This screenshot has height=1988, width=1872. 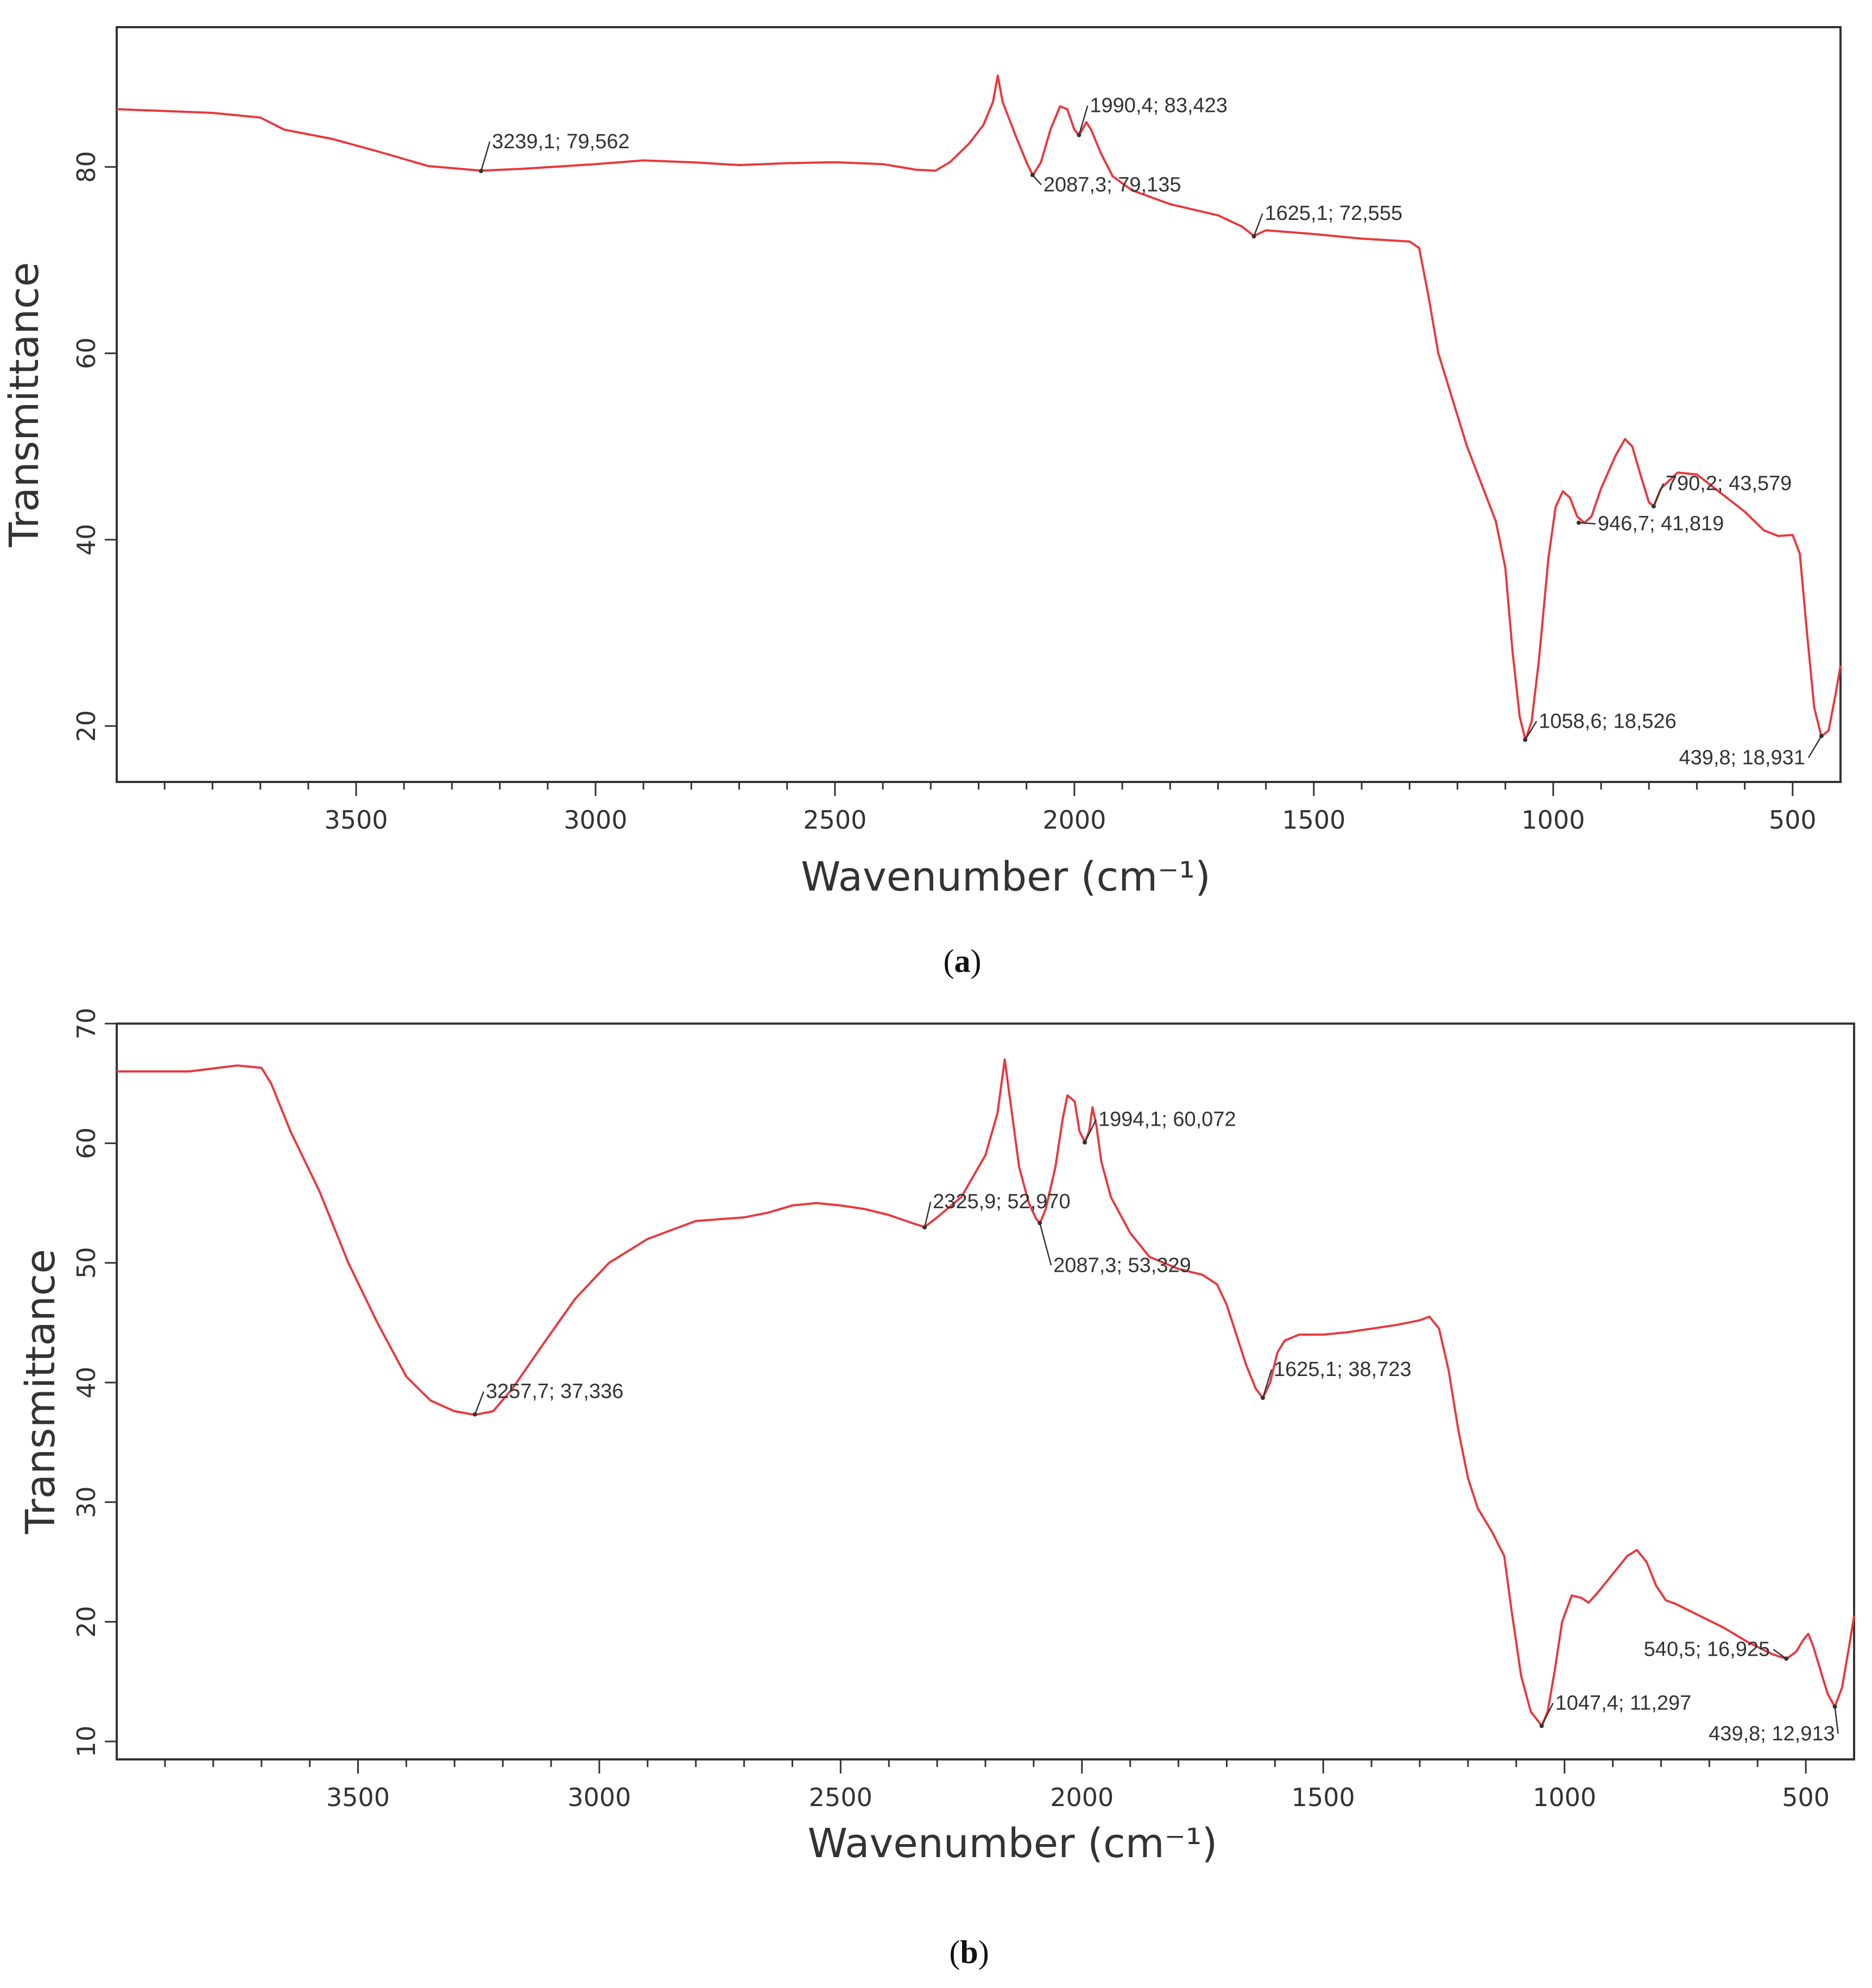 I want to click on chart-b-peak-label: 3257,7; 37,336, so click(x=555, y=1391).